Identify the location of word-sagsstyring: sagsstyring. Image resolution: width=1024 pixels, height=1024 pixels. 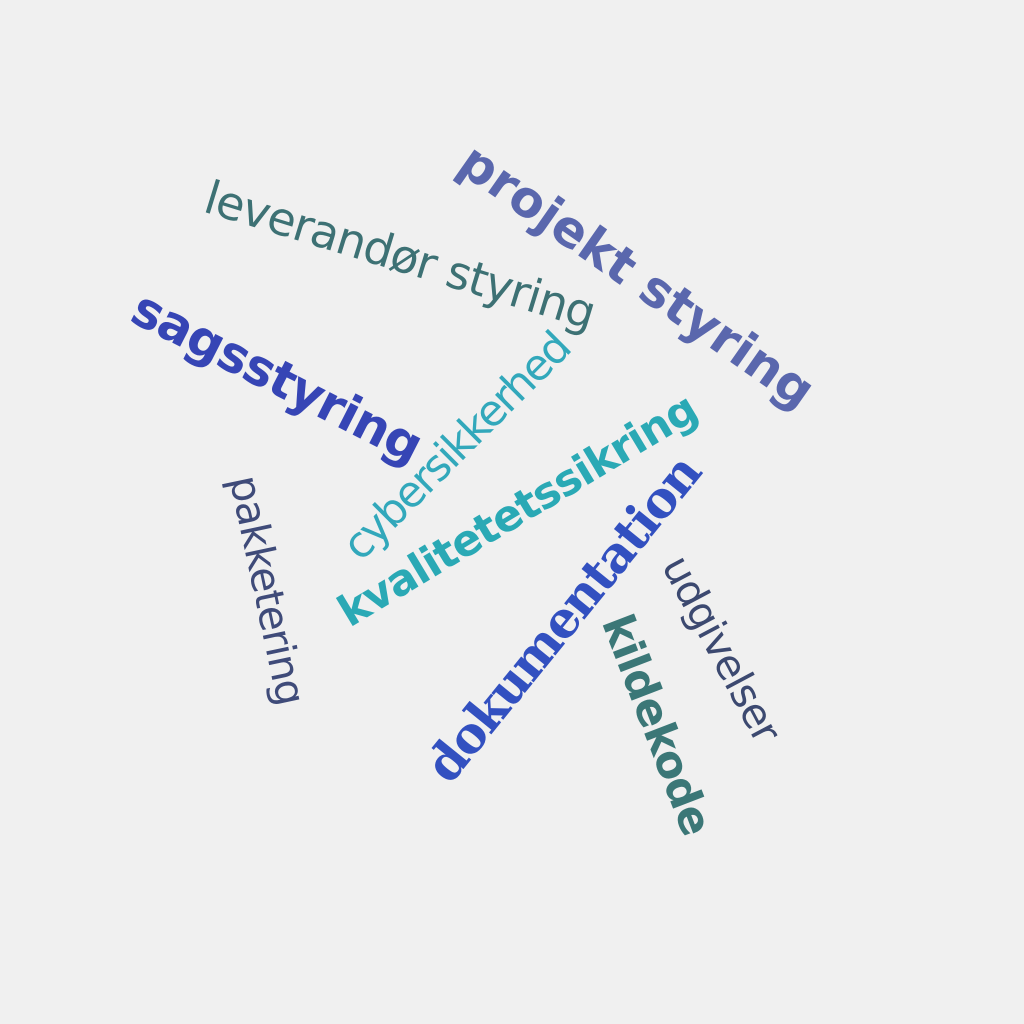
(277, 377).